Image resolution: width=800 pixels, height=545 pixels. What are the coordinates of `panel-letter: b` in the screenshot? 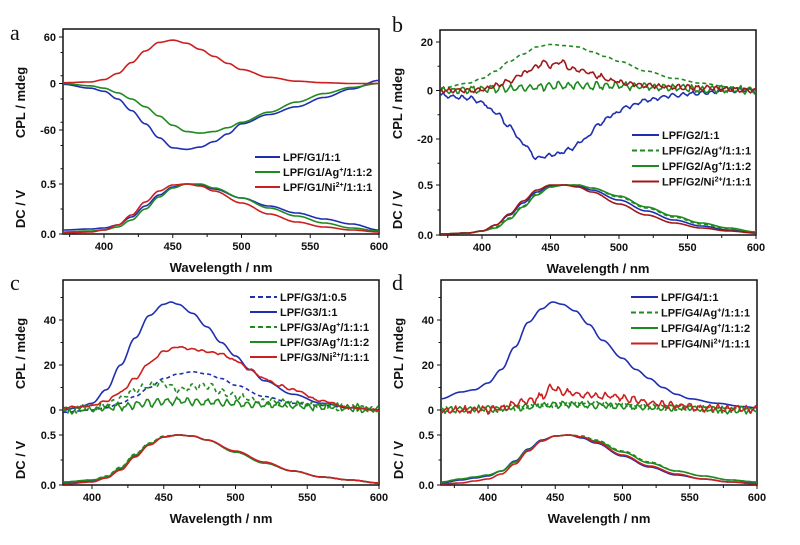 It's located at (397, 24).